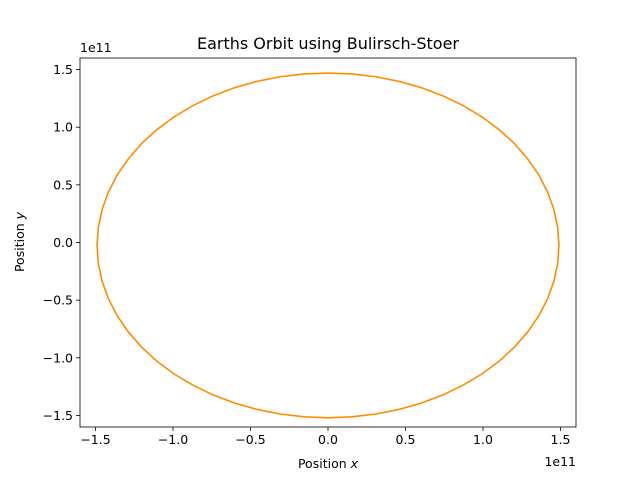 Image resolution: width=640 pixels, height=480 pixels. What do you see at coordinates (324, 463) in the screenshot?
I see `x-axis-label-prefix: Position` at bounding box center [324, 463].